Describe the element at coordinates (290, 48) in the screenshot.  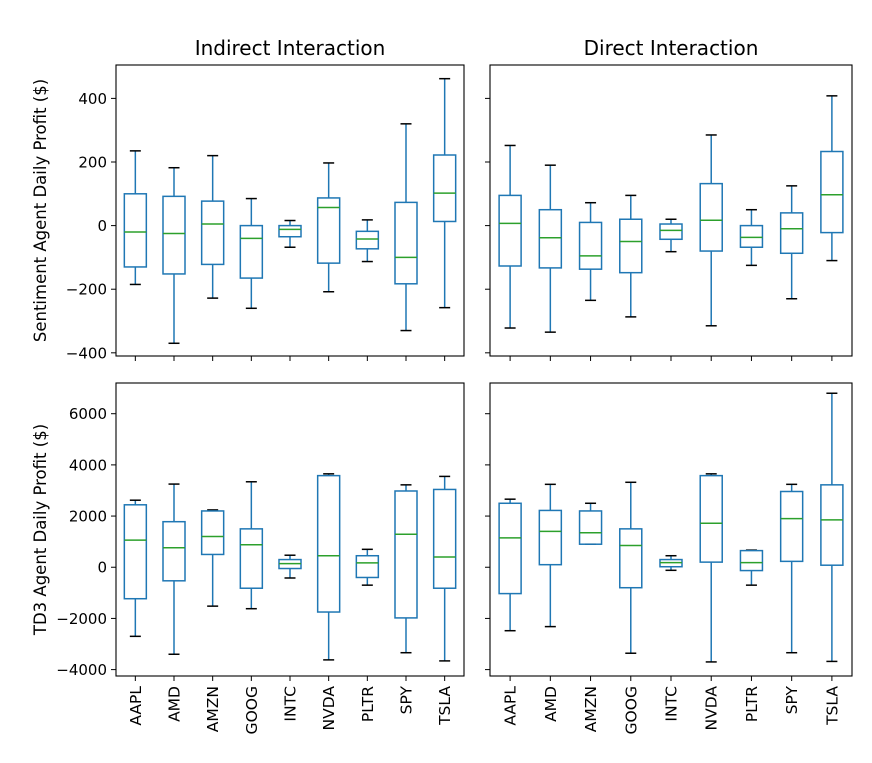
I see `subplot-title: Indirect Interaction` at that location.